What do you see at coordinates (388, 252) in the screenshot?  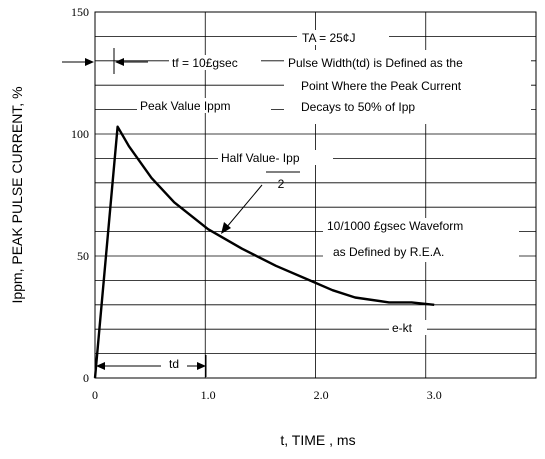 I see `waveform-note-line-2: as Defined by R.E.A.` at bounding box center [388, 252].